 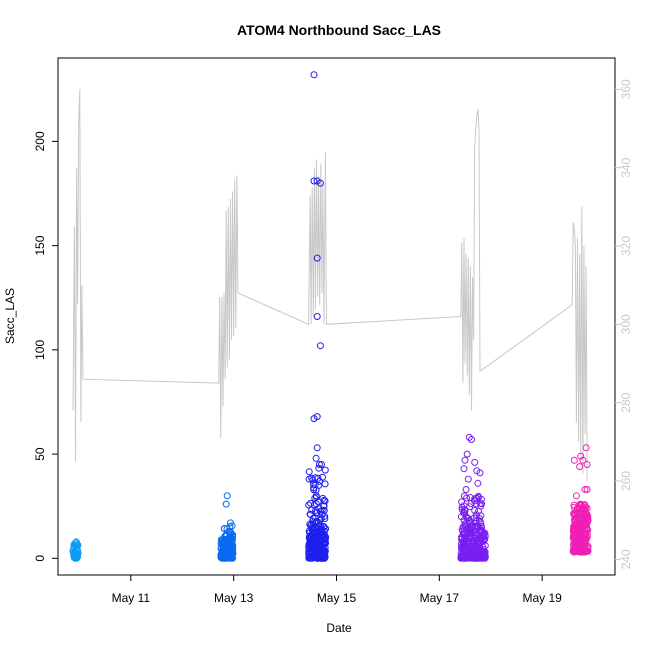 I want to click on right-axis: 240 260 280 300 320 340 360, so click(x=624, y=324).